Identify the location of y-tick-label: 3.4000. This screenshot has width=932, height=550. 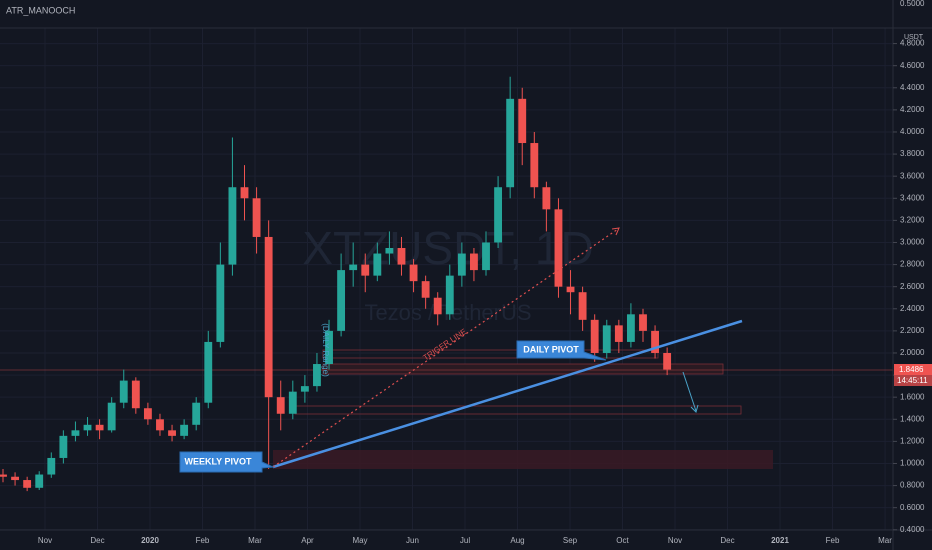
(912, 197).